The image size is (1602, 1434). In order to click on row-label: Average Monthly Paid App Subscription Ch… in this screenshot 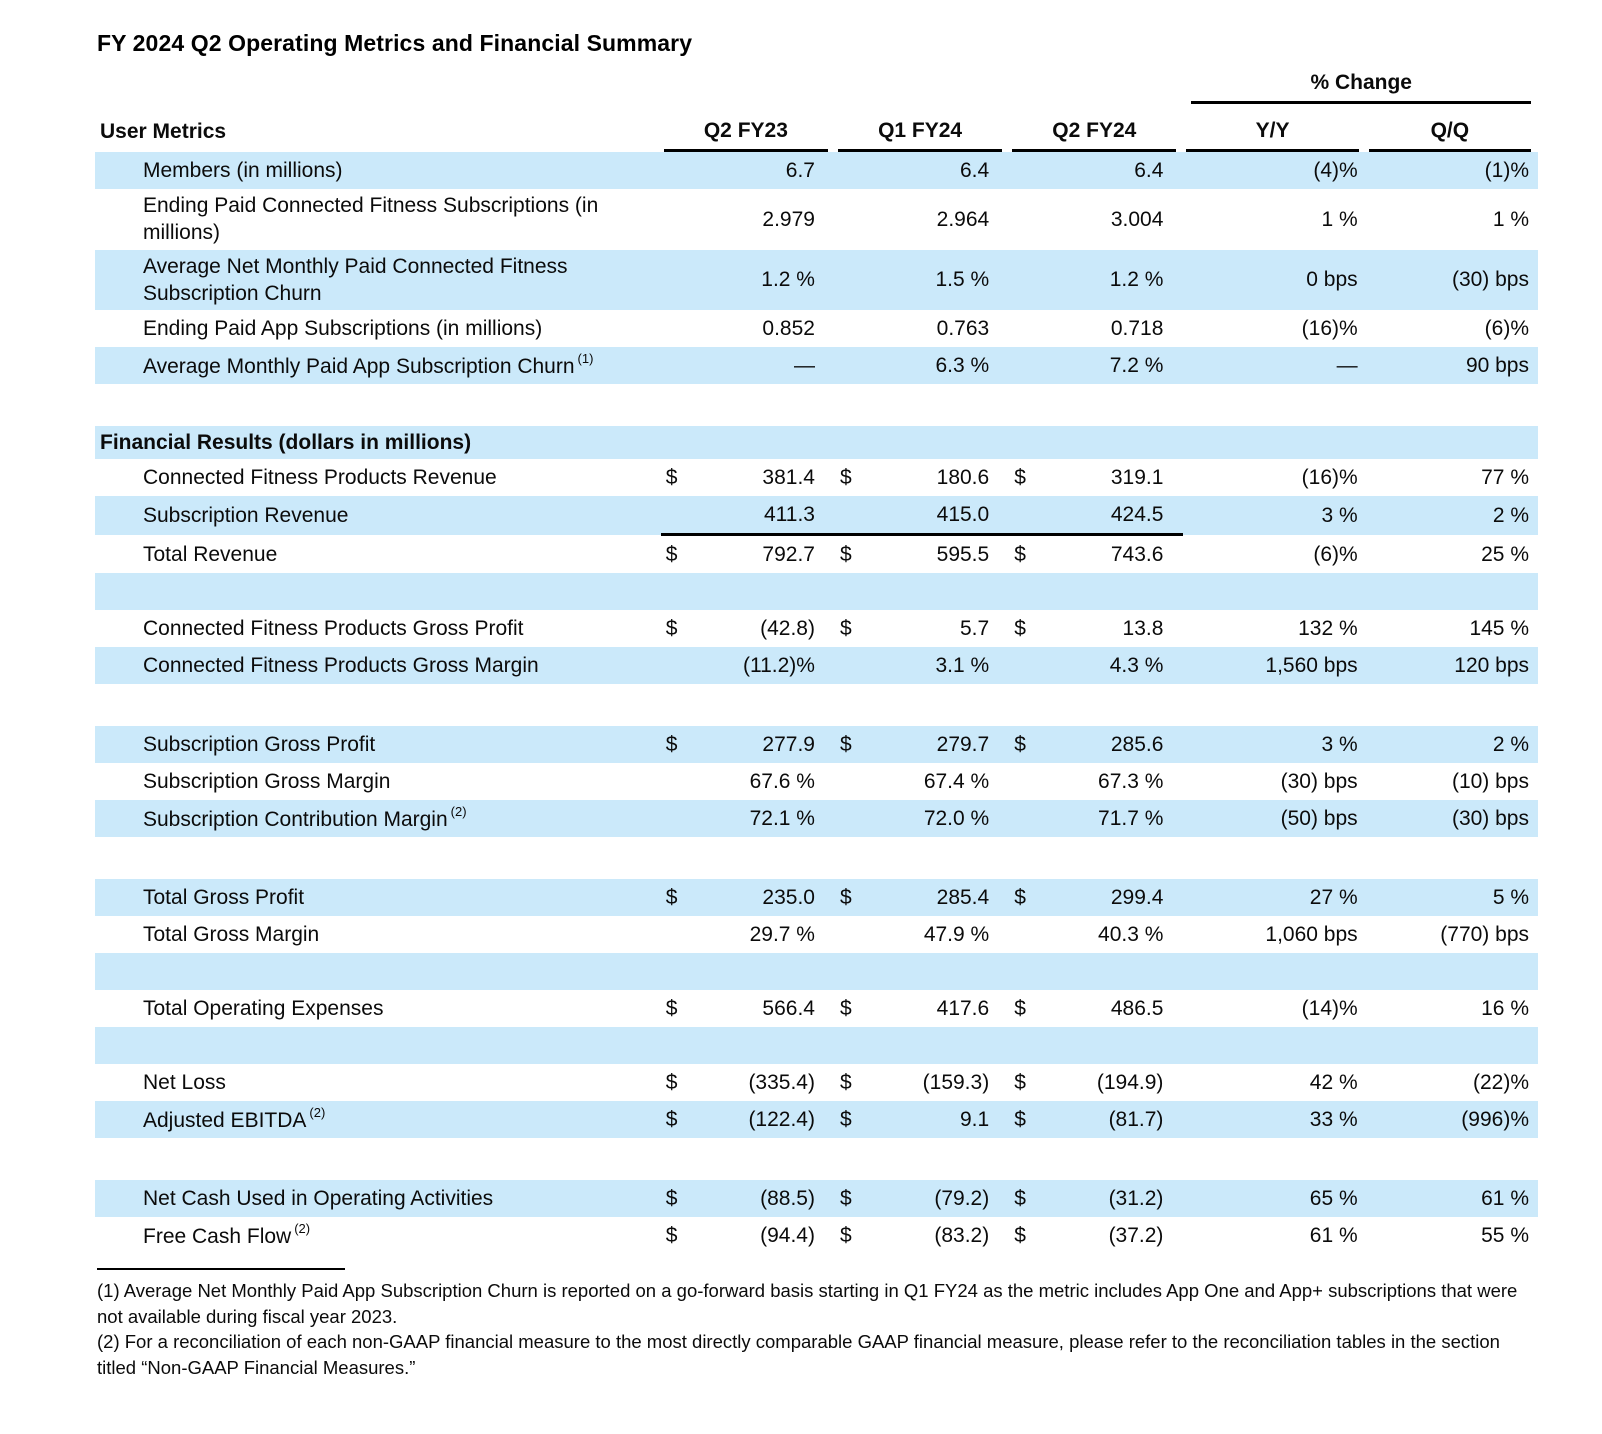, I will do `click(378, 365)`.